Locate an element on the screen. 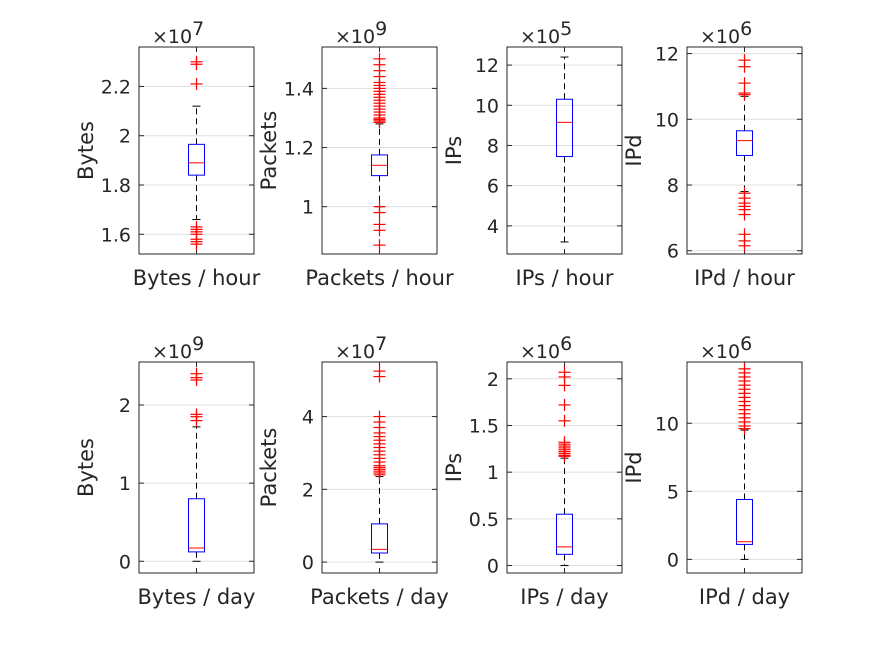 This screenshot has width=887, height=658. subplot-2: 1 1.2 1.4 ×10⁹ Packets / hour Packets is located at coordinates (355, 154).